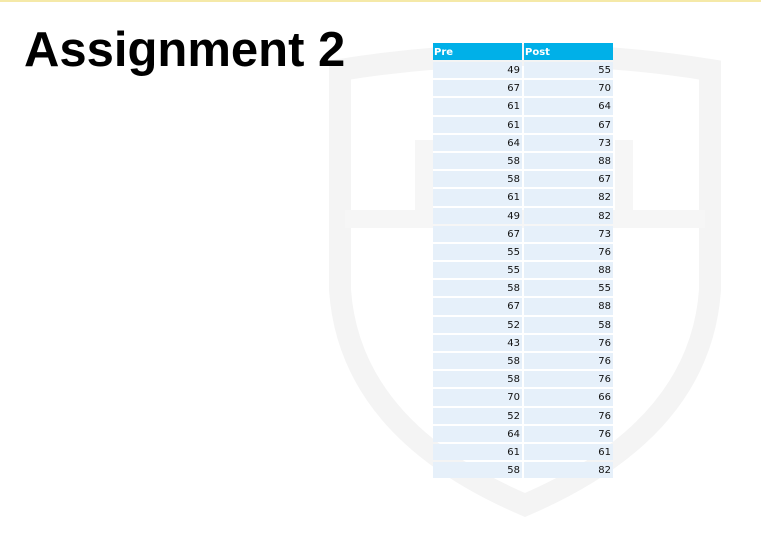 This screenshot has height=533, width=761. Describe the element at coordinates (185, 50) in the screenshot. I see `slide-title: Assignment 2` at that location.